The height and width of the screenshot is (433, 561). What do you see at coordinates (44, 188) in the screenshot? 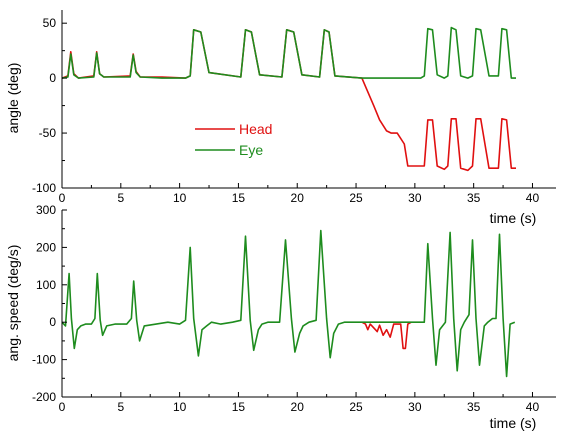
I see `angle-y-tick-label: -100` at bounding box center [44, 188].